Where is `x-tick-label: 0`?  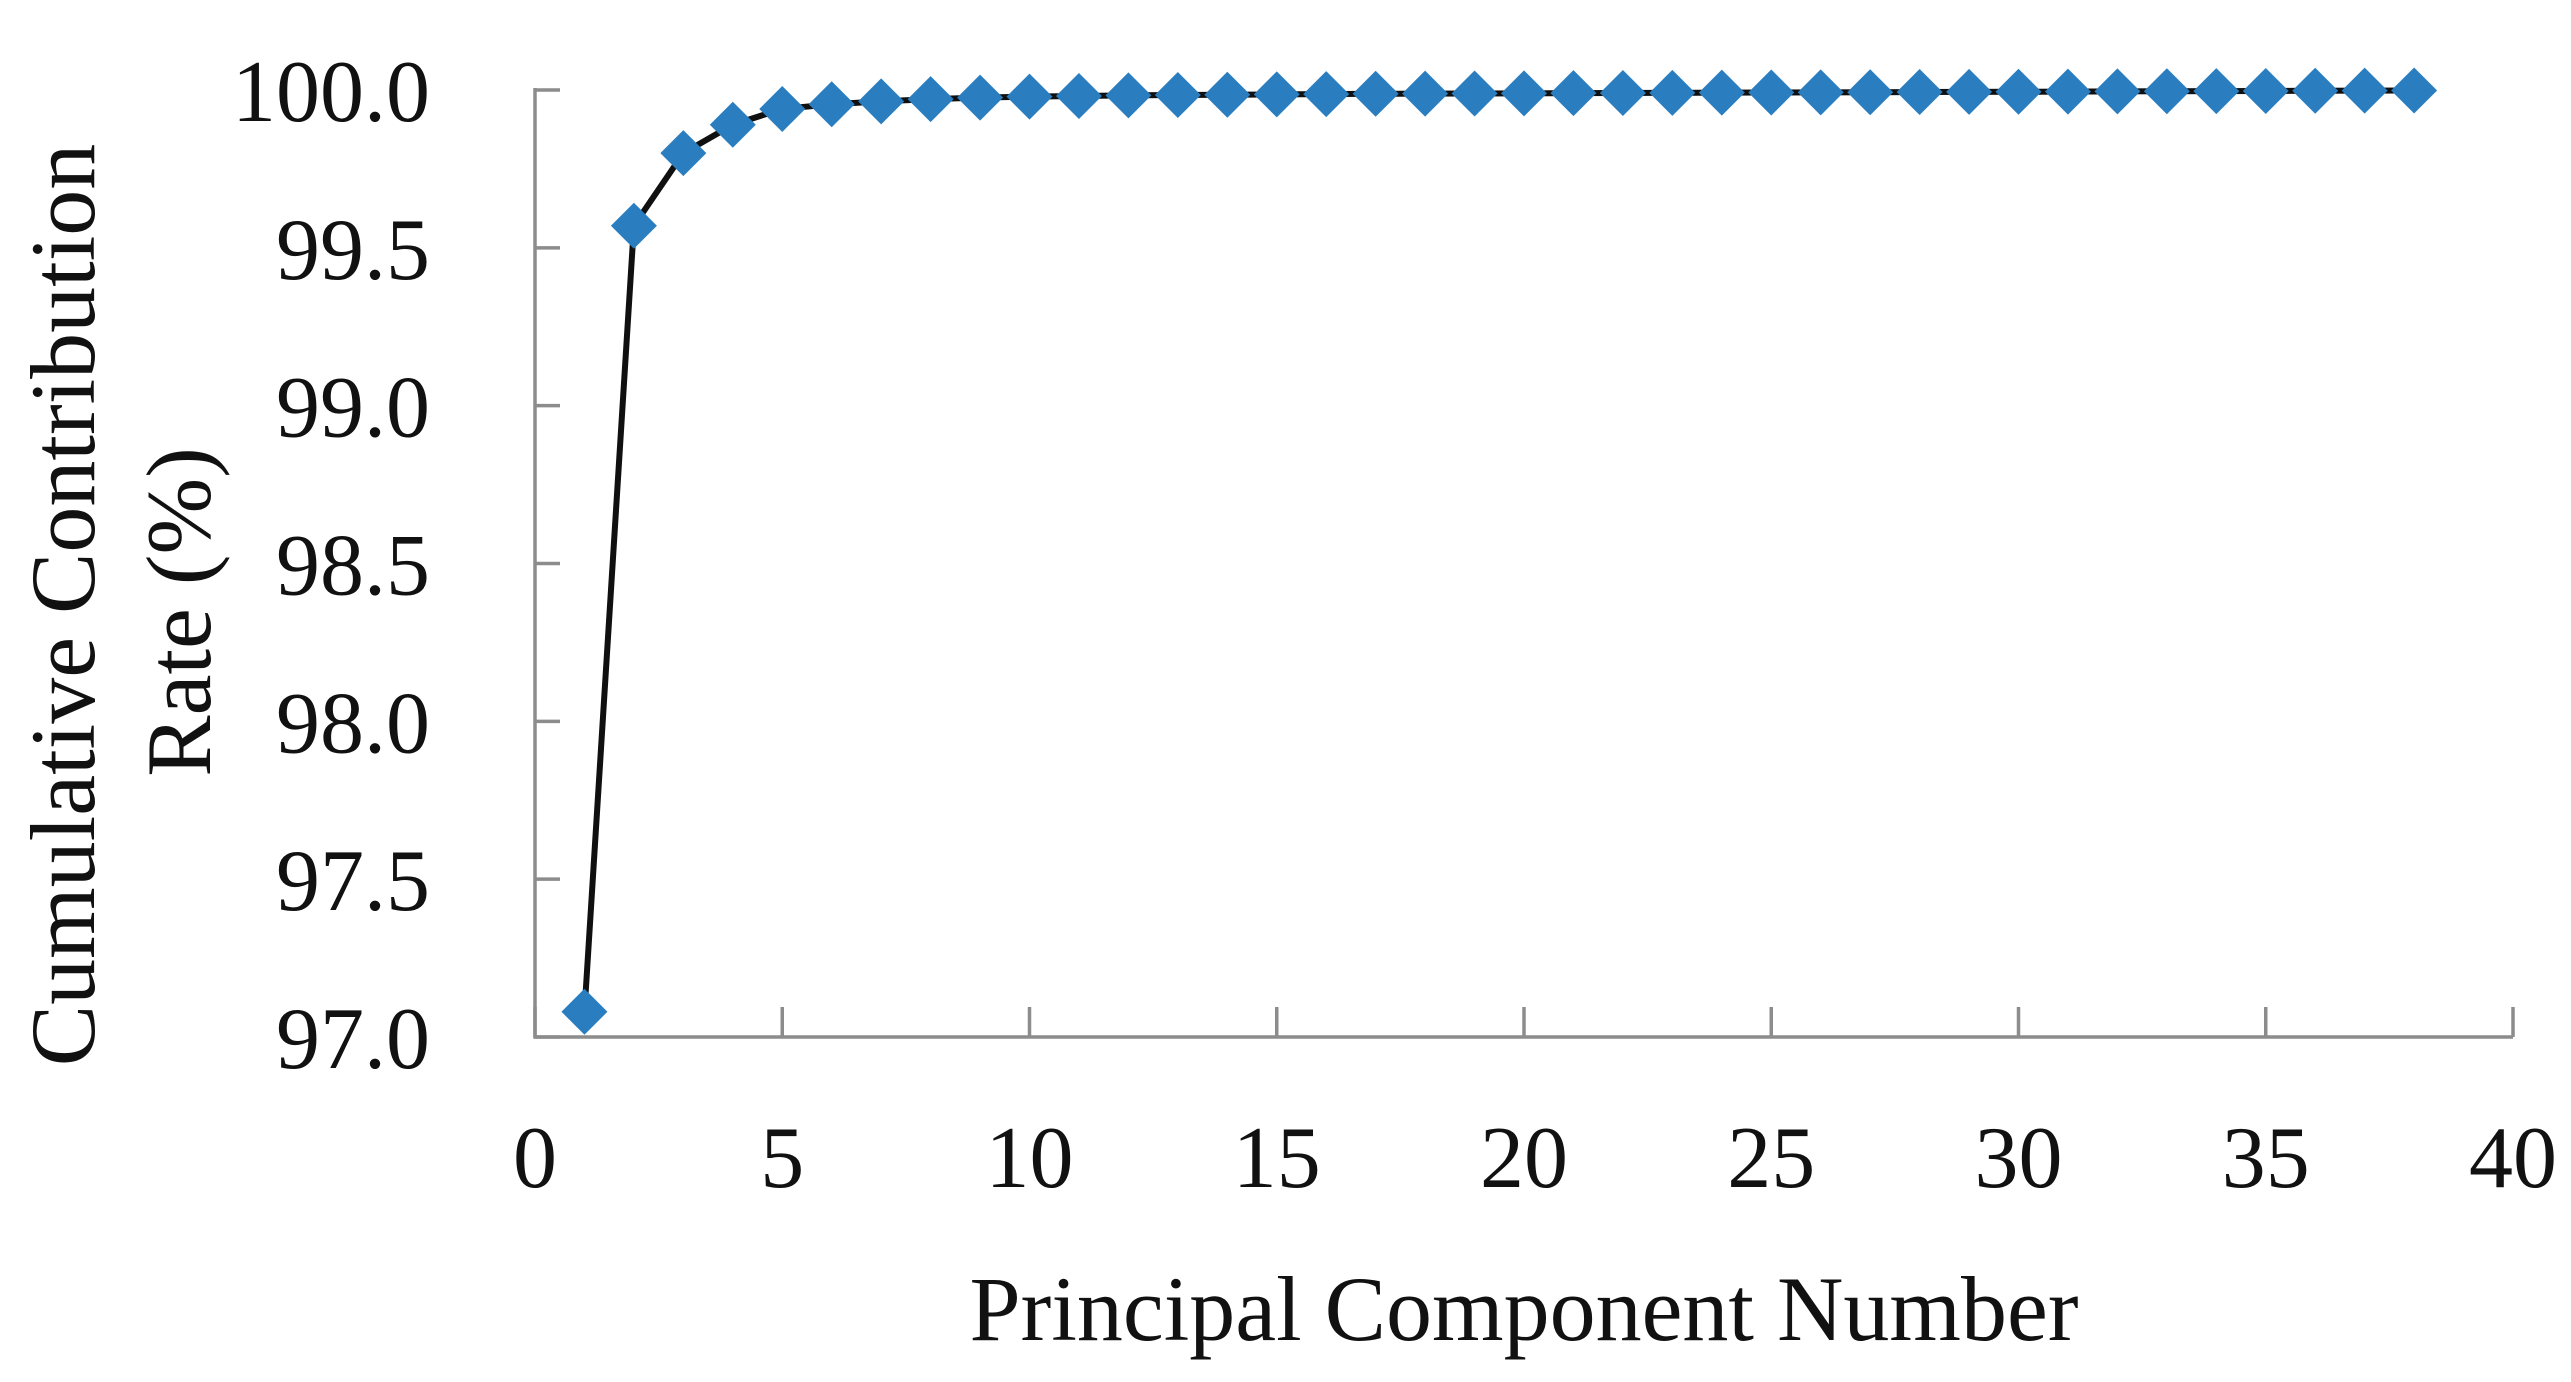
x-tick-label: 0 is located at coordinates (535, 1158).